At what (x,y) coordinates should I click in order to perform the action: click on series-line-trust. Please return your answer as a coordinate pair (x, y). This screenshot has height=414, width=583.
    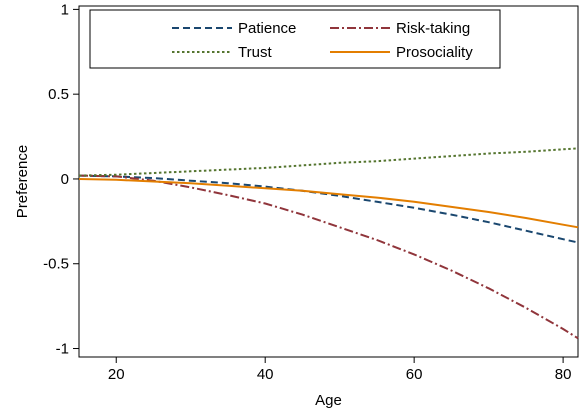
    Looking at the image, I should click on (328, 162).